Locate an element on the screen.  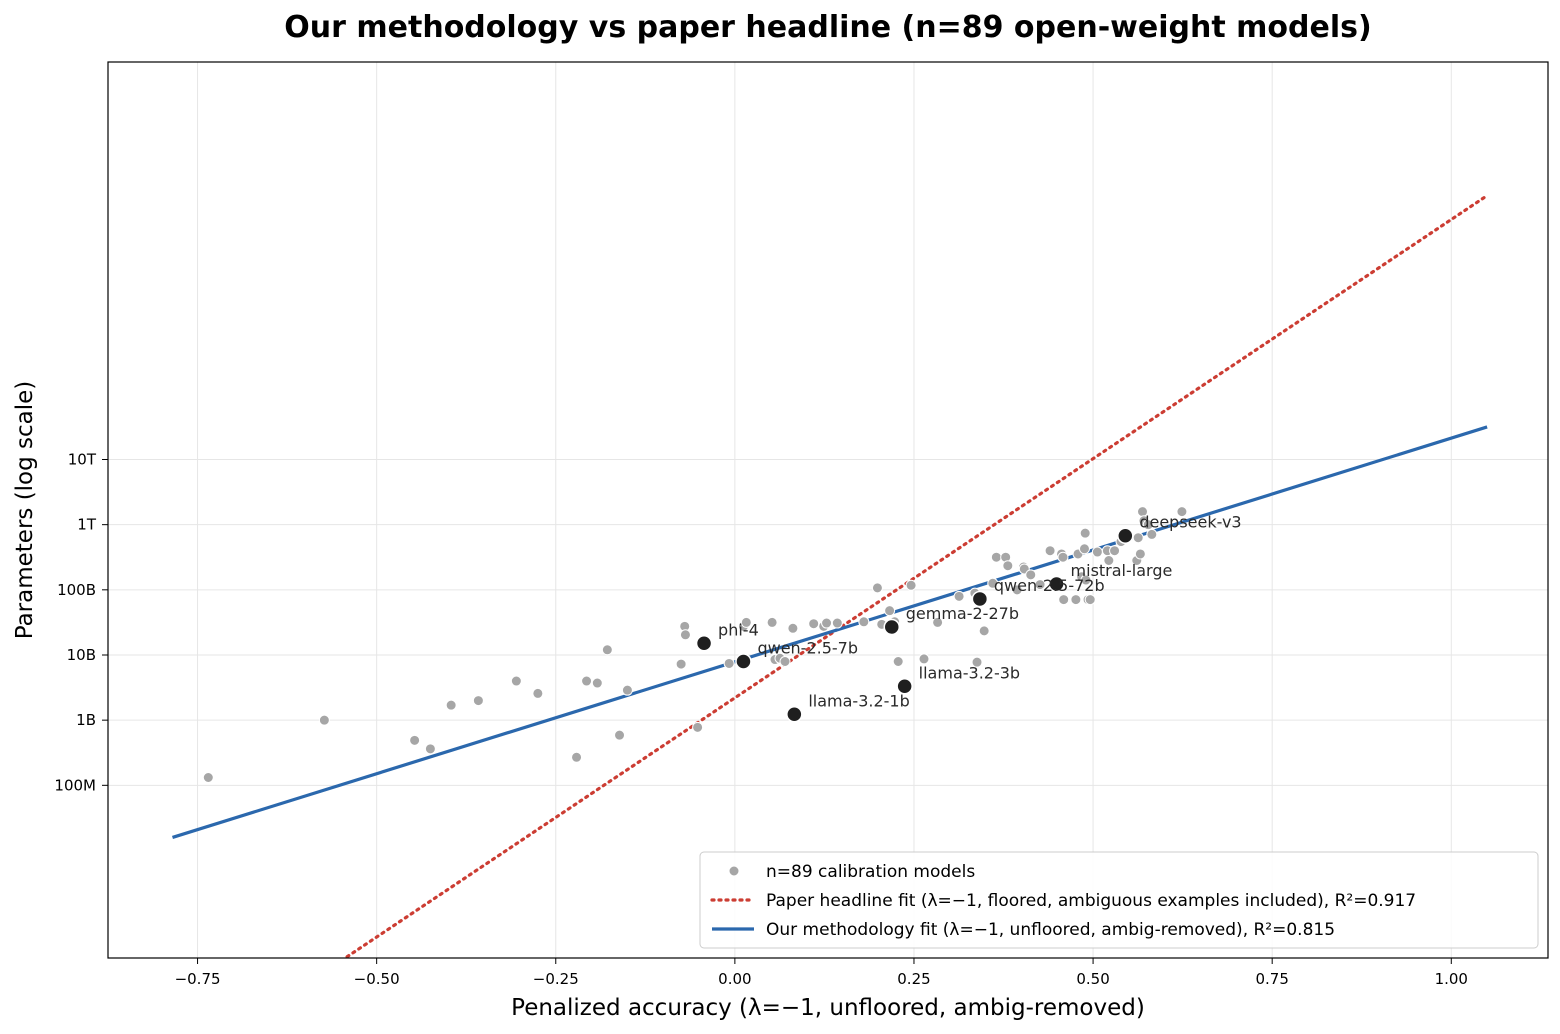
highlight-point-label: gemma-2-27b is located at coordinates (962, 613).